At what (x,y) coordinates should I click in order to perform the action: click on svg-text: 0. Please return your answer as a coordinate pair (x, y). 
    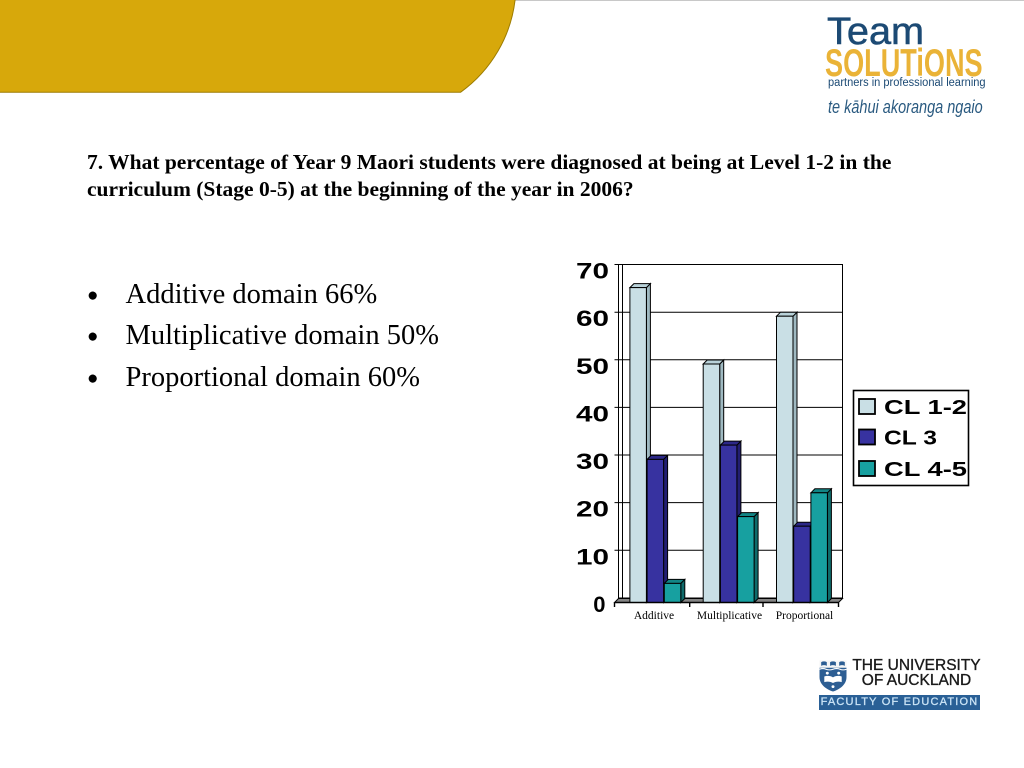
    Looking at the image, I should click on (599, 604).